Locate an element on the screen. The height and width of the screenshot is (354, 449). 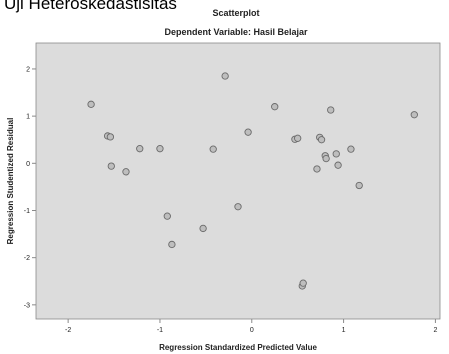
y-tick-label: -1 is located at coordinates (27, 211).